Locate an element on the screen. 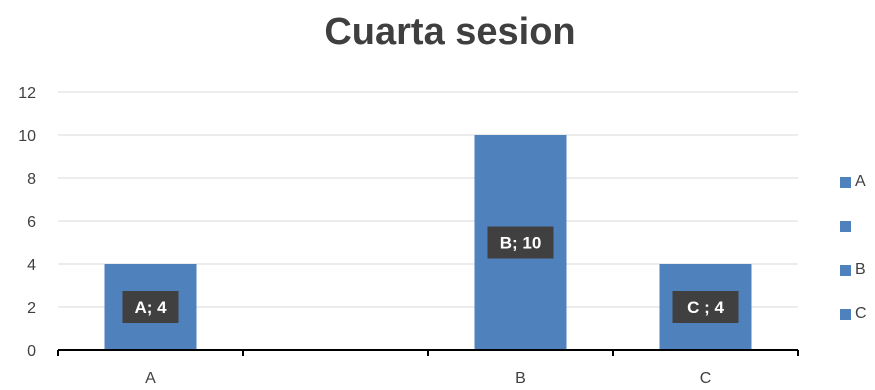 This screenshot has width=875, height=390. legend-item-a: A is located at coordinates (853, 182).